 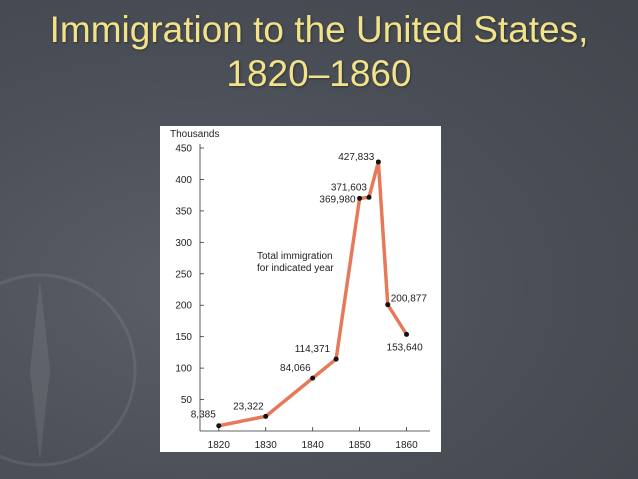 I want to click on y-tick-label: 50, so click(x=187, y=400).